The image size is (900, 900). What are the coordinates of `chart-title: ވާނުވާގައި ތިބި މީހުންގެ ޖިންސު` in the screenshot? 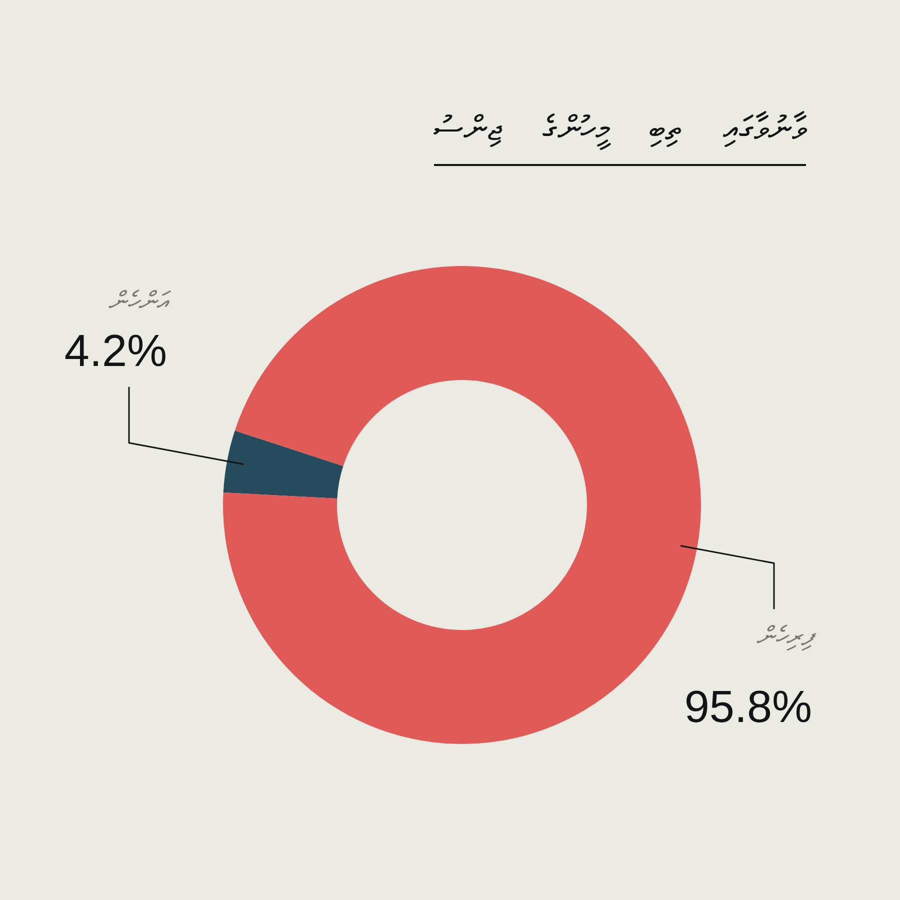 It's located at (620, 136).